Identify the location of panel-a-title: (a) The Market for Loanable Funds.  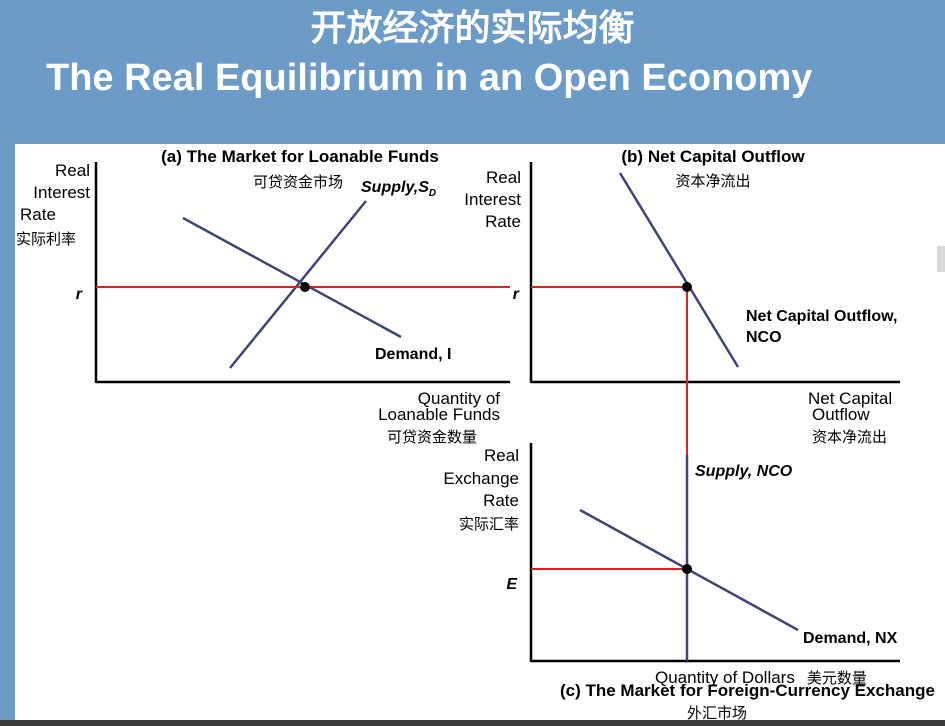
(300, 156).